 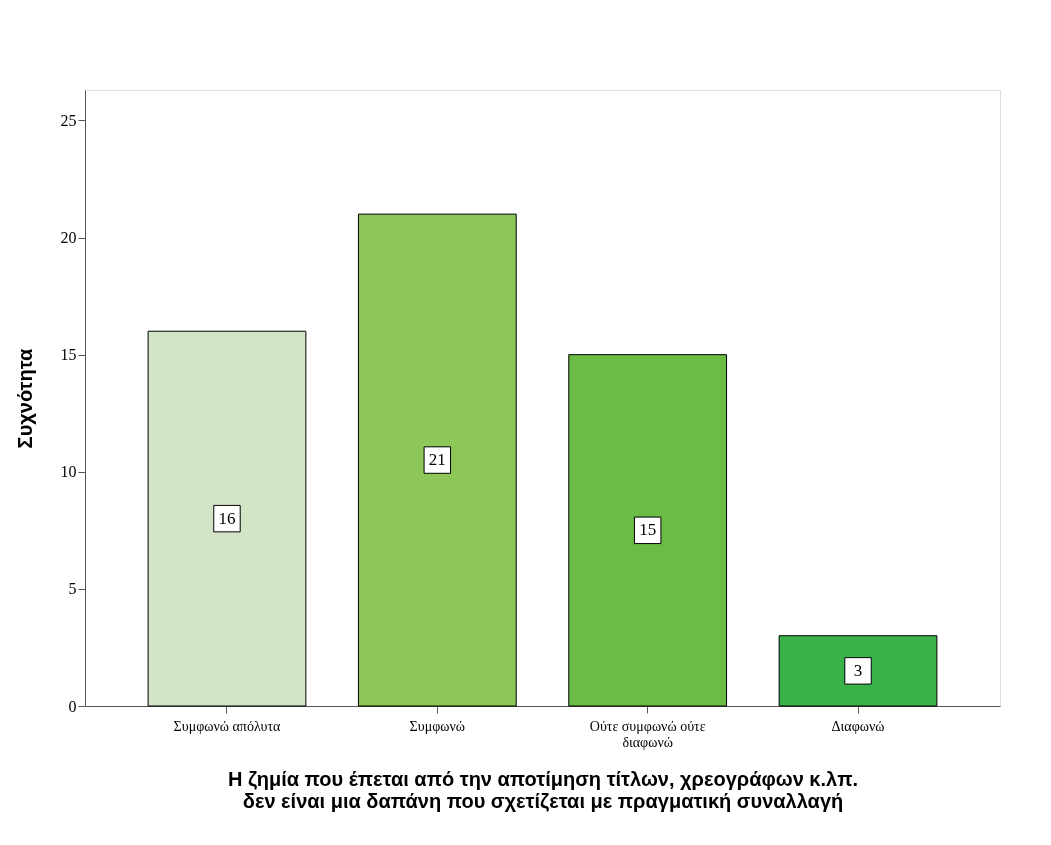 What do you see at coordinates (68, 120) in the screenshot?
I see `y-tick-label: 25` at bounding box center [68, 120].